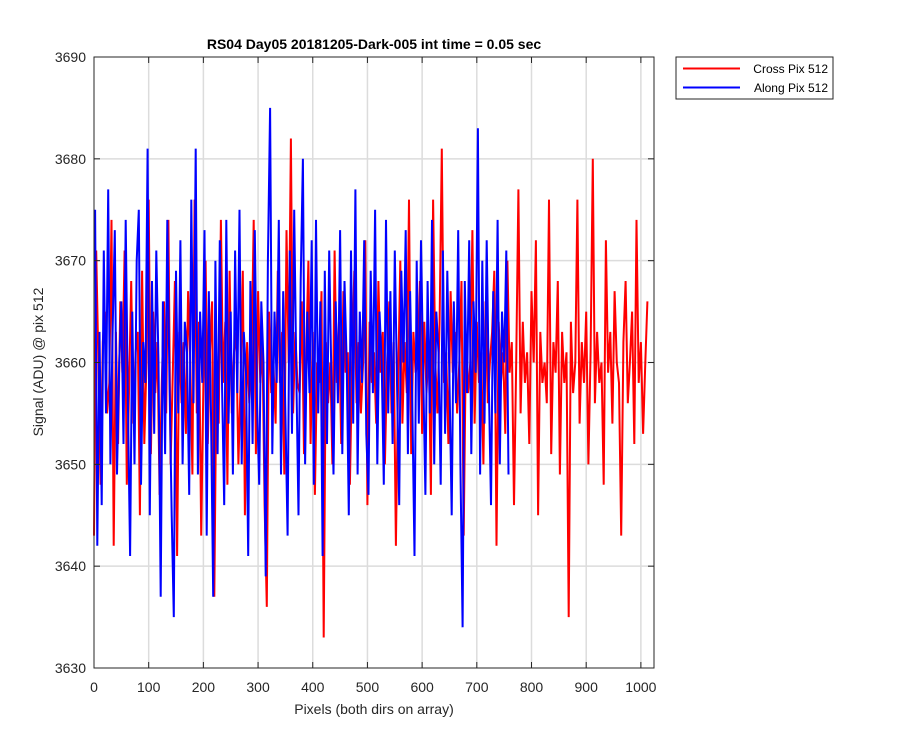 The width and height of the screenshot is (900, 750). I want to click on x-tick-label: 400, so click(313, 687).